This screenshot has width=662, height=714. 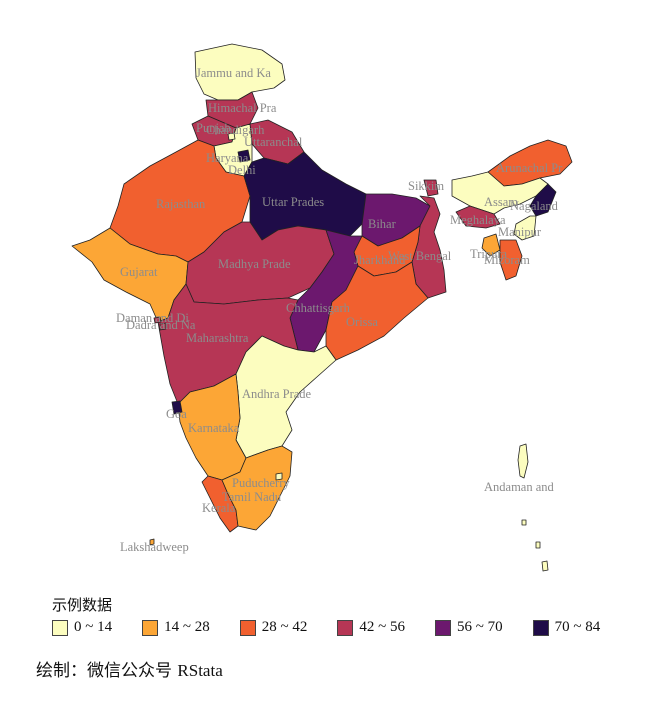 What do you see at coordinates (382, 224) in the screenshot?
I see `label-bihar: Bihar` at bounding box center [382, 224].